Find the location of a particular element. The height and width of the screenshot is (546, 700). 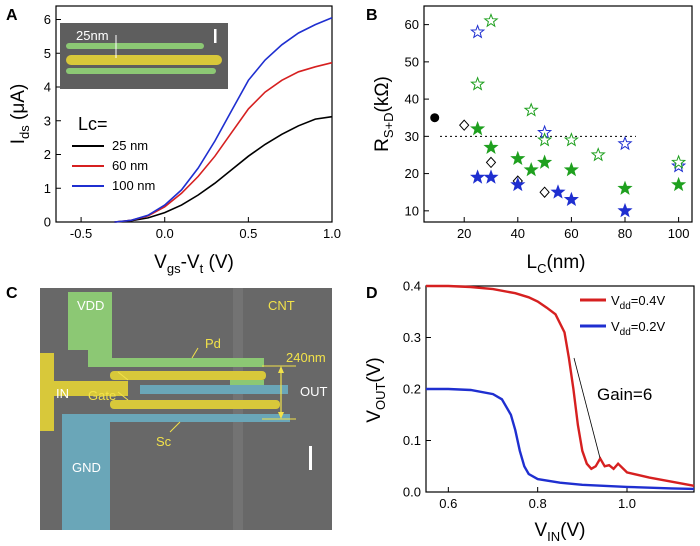

panel-a-legend: Lc= 25 nm 60 nm 100 nm is located at coordinates (113, 153).